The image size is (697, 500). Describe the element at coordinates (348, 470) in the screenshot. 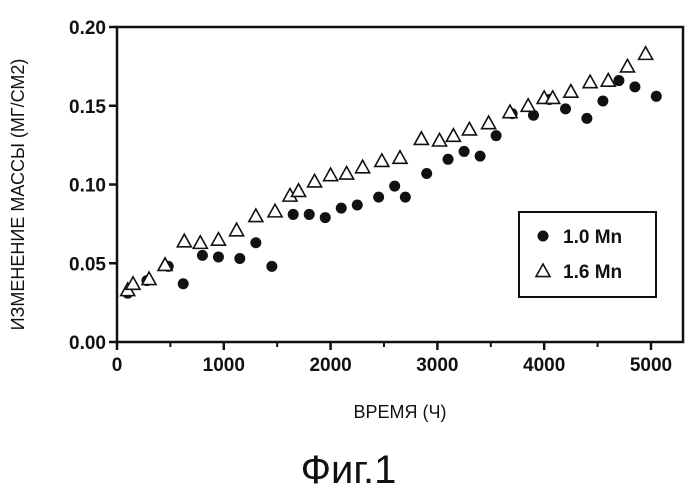

I see `figure-caption: Фиг.1` at that location.